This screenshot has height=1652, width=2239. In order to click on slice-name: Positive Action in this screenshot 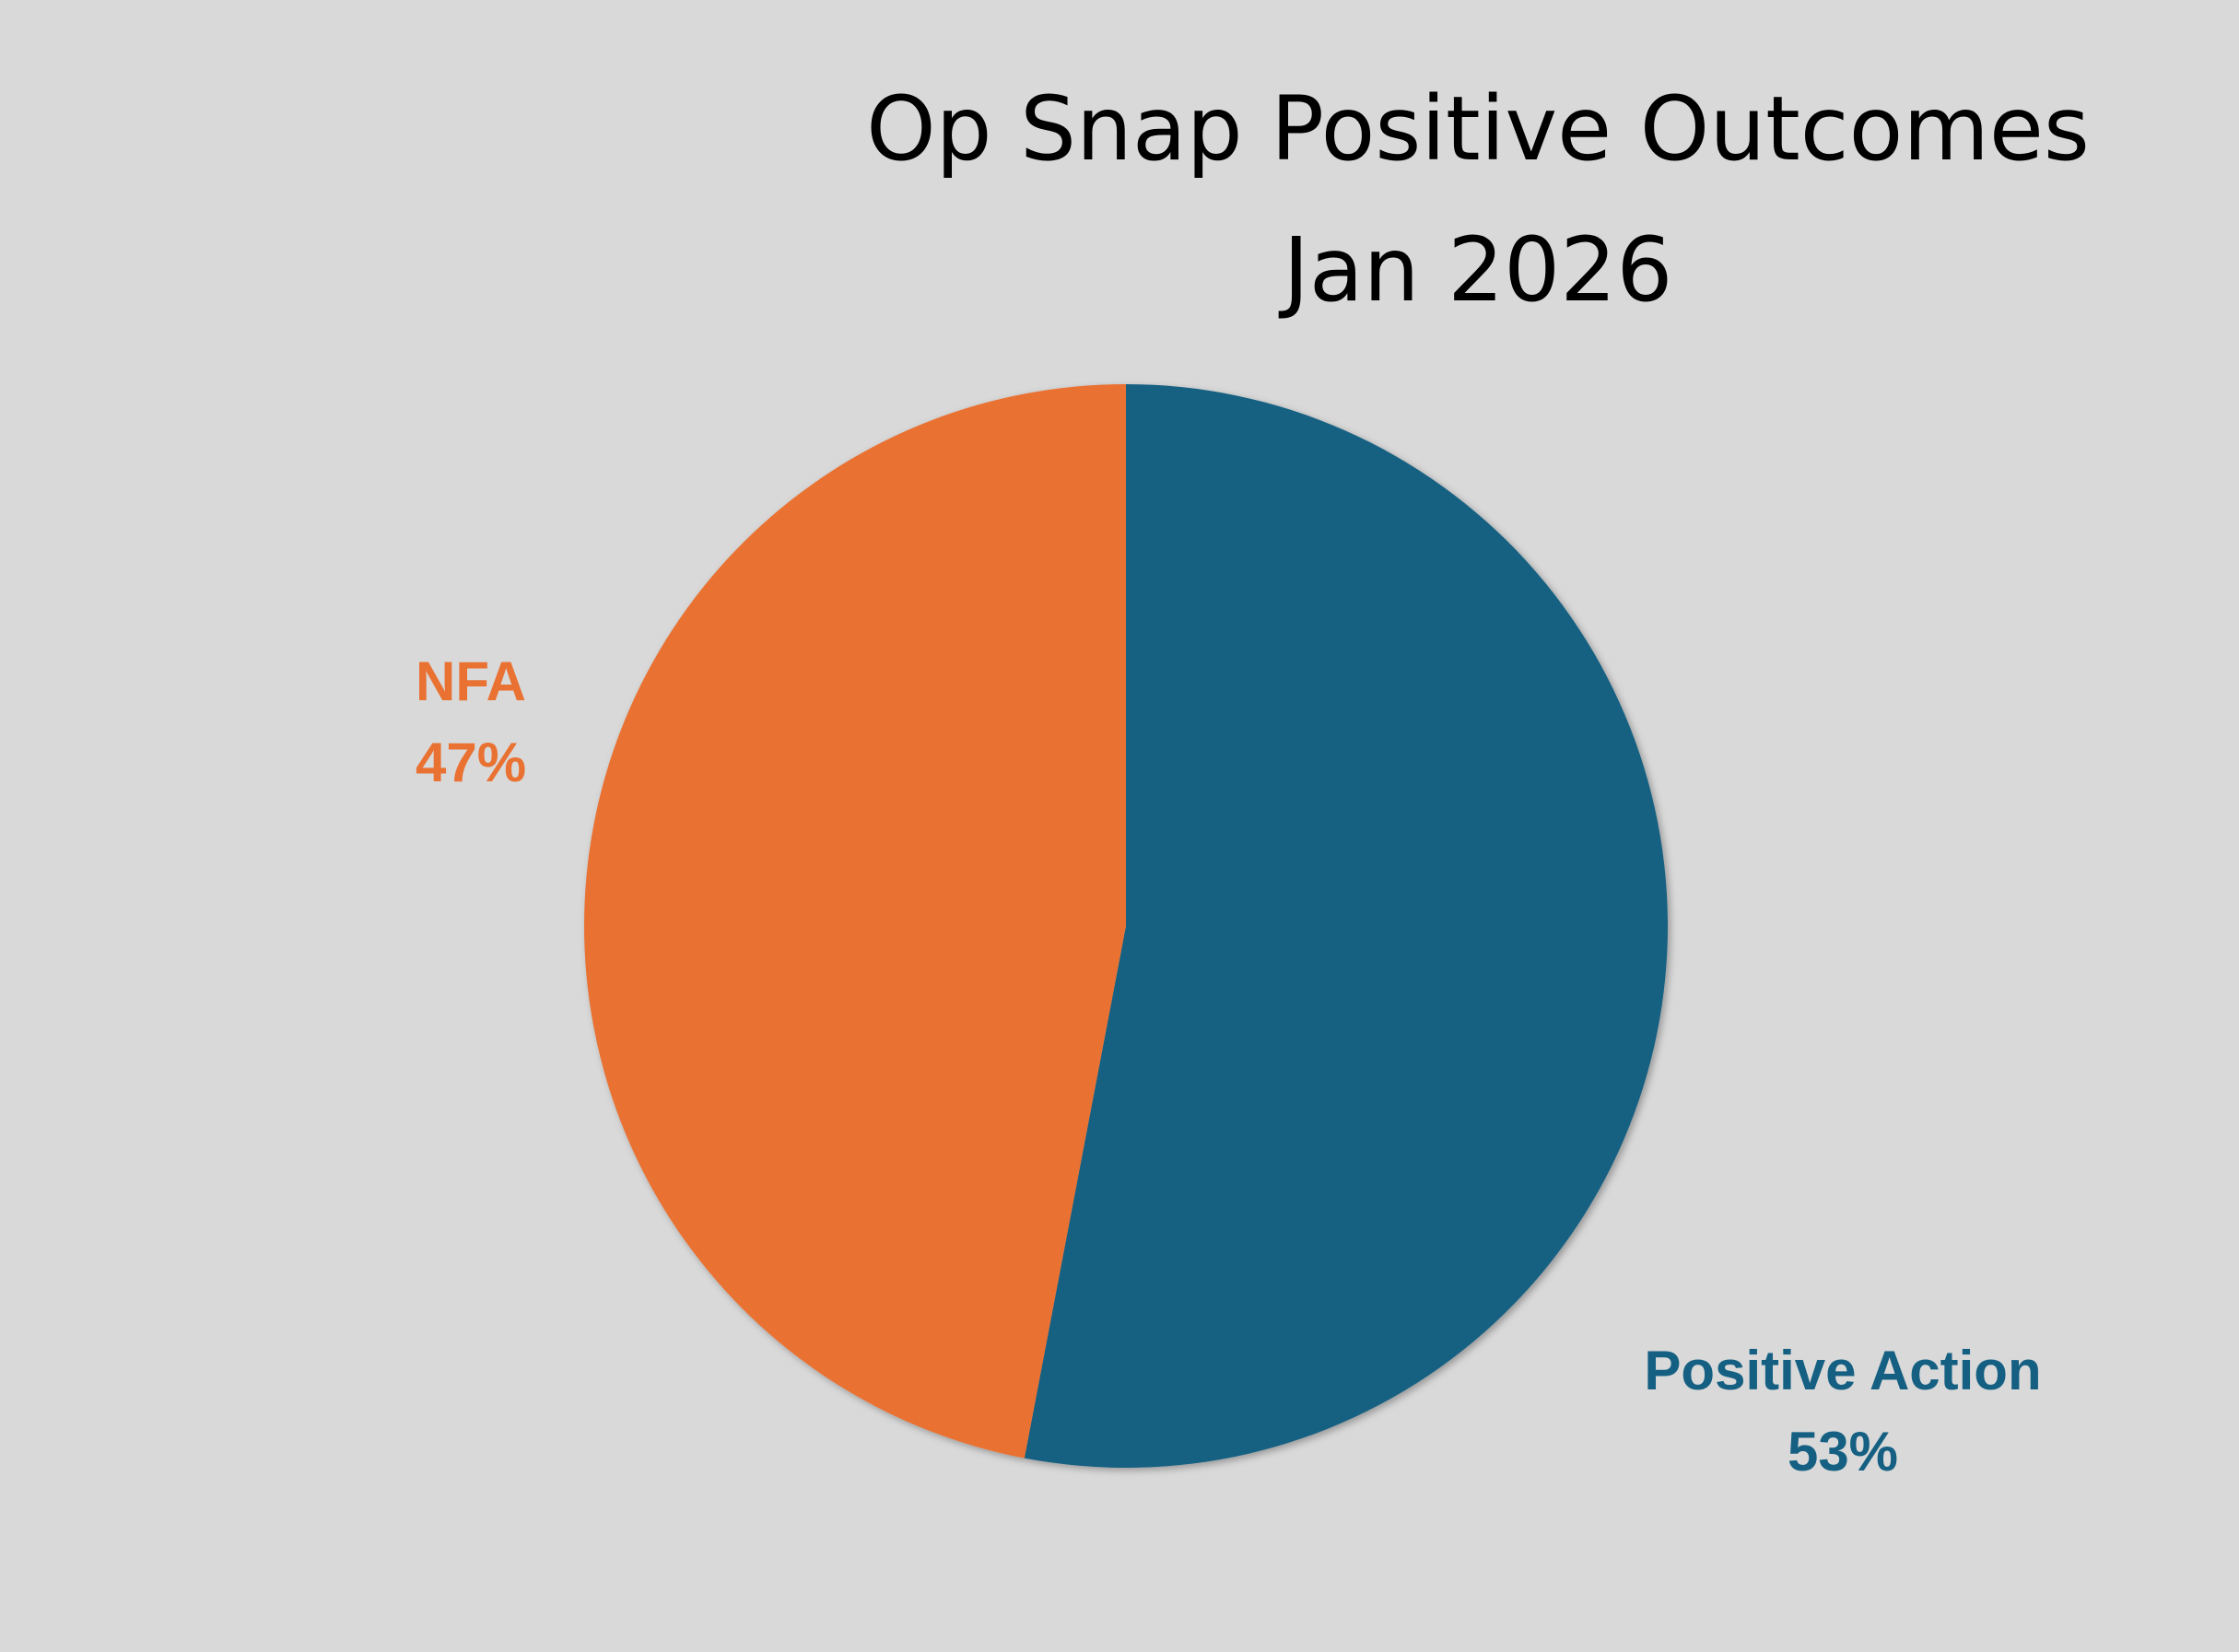, I will do `click(1843, 1371)`.